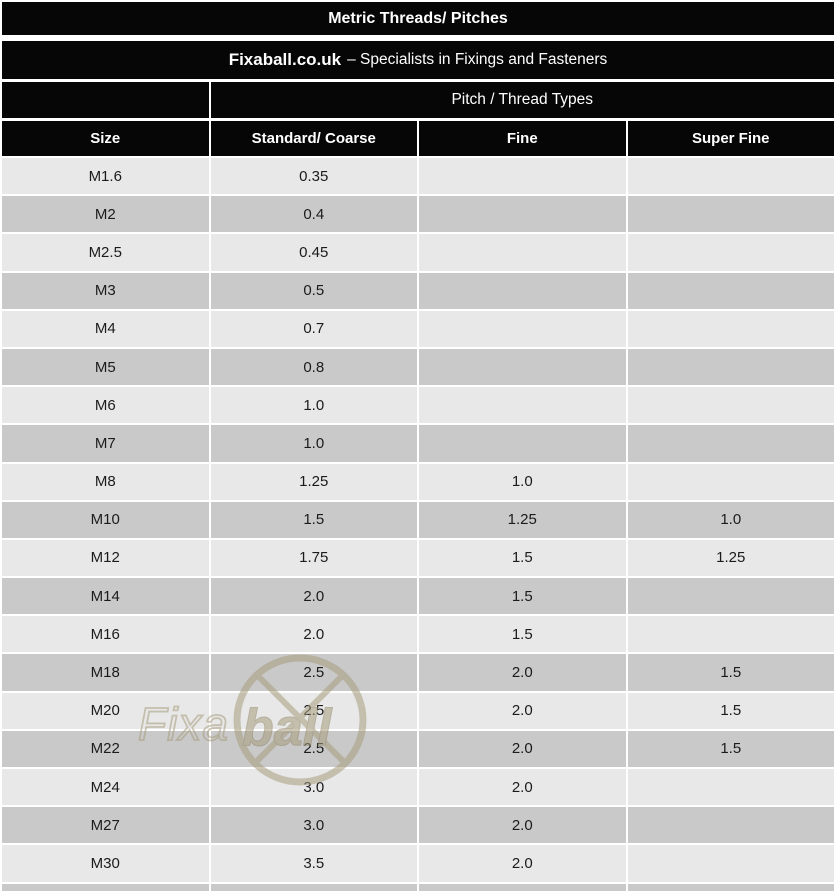  I want to click on cell-standard-coarse: 0.7, so click(313, 328).